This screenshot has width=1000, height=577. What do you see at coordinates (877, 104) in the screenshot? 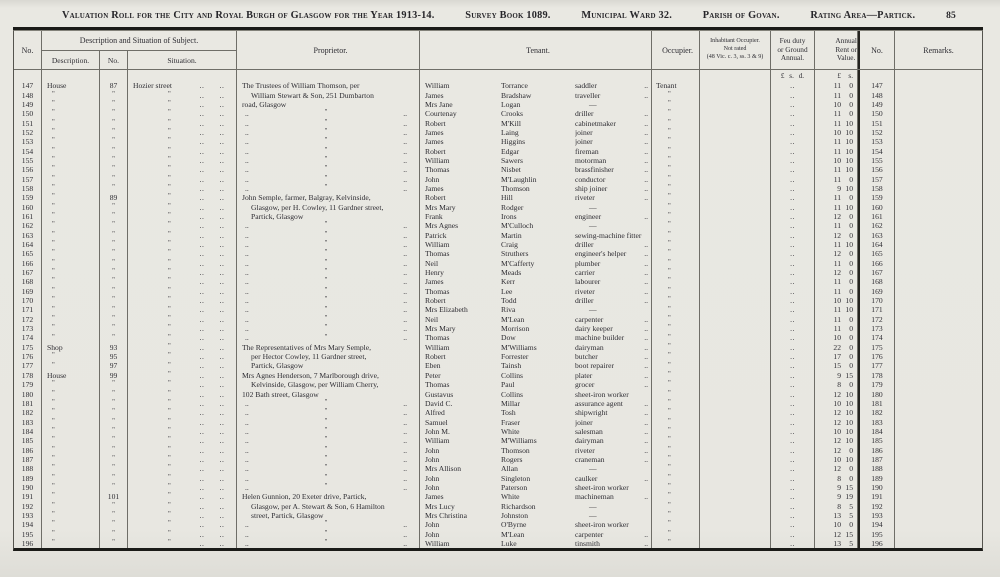
I see `row-number: 149` at bounding box center [877, 104].